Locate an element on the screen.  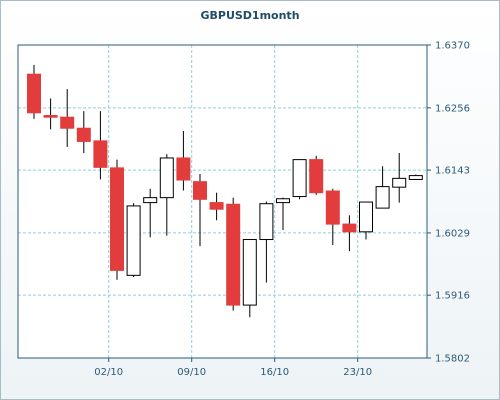
chart-title: GBPUSD1month is located at coordinates (250, 15).